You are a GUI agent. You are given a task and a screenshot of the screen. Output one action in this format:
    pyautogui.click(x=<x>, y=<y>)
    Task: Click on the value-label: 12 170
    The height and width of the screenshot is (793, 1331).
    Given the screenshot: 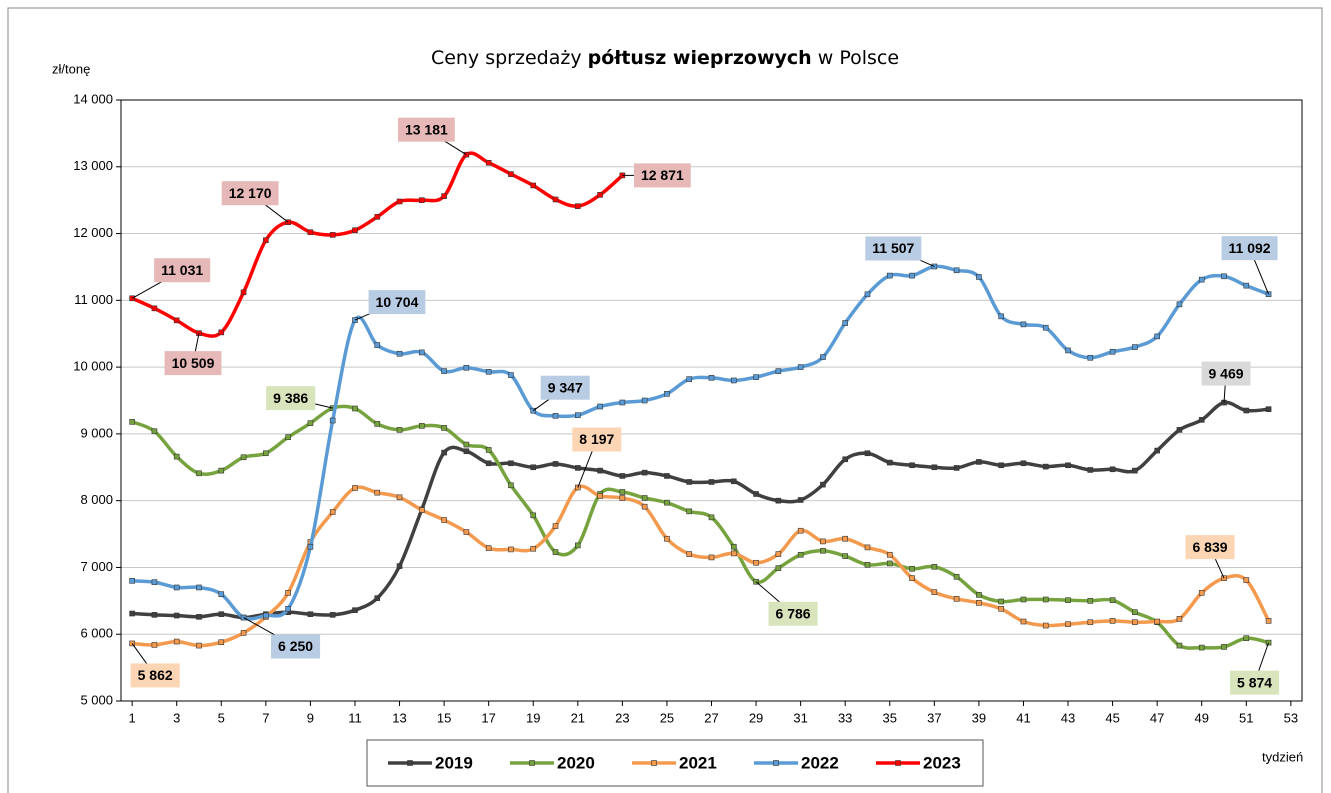 What is the action you would take?
    pyautogui.click(x=250, y=193)
    